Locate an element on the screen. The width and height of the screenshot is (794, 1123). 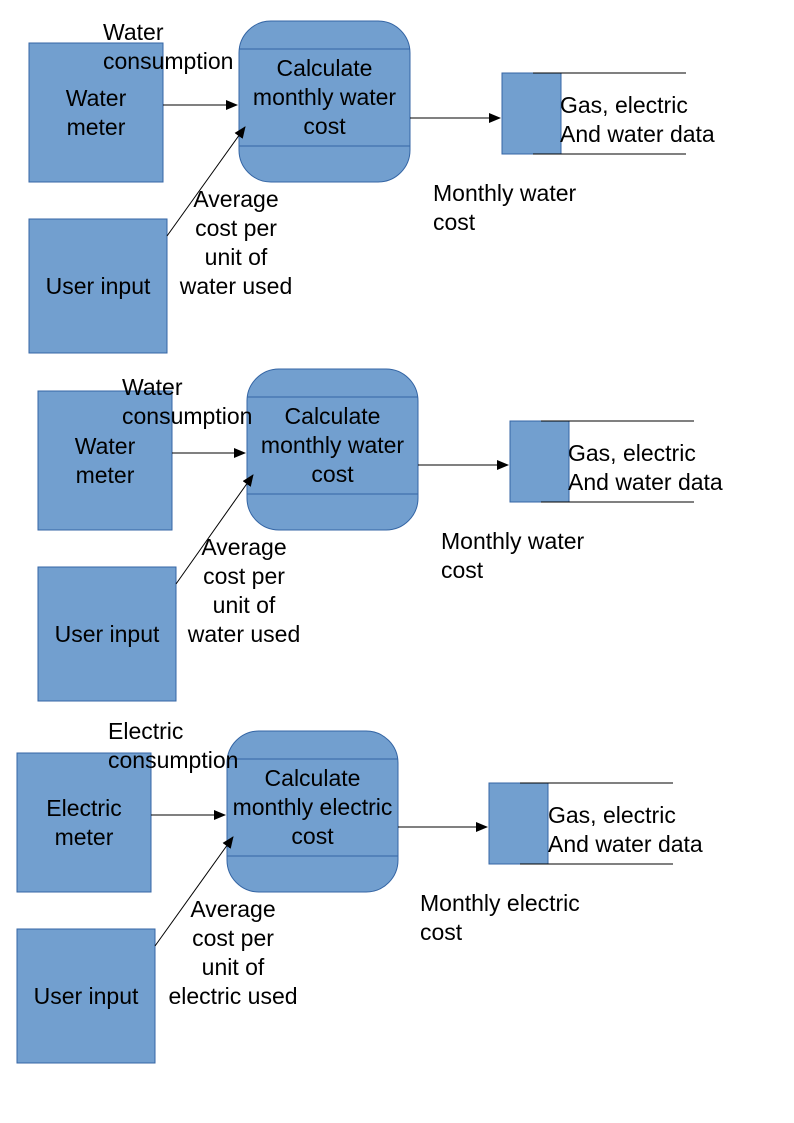
cost-flow-label: Average cost per unit of electric used is located at coordinates (233, 952).